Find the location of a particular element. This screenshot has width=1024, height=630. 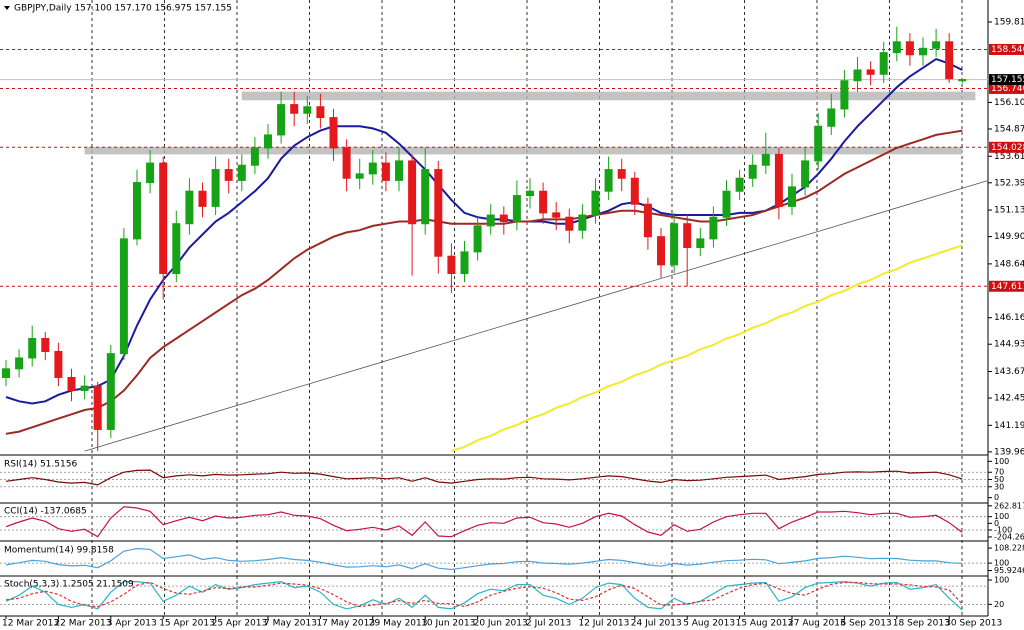

y-tick-label: 156.100 is located at coordinates (1009, 103).